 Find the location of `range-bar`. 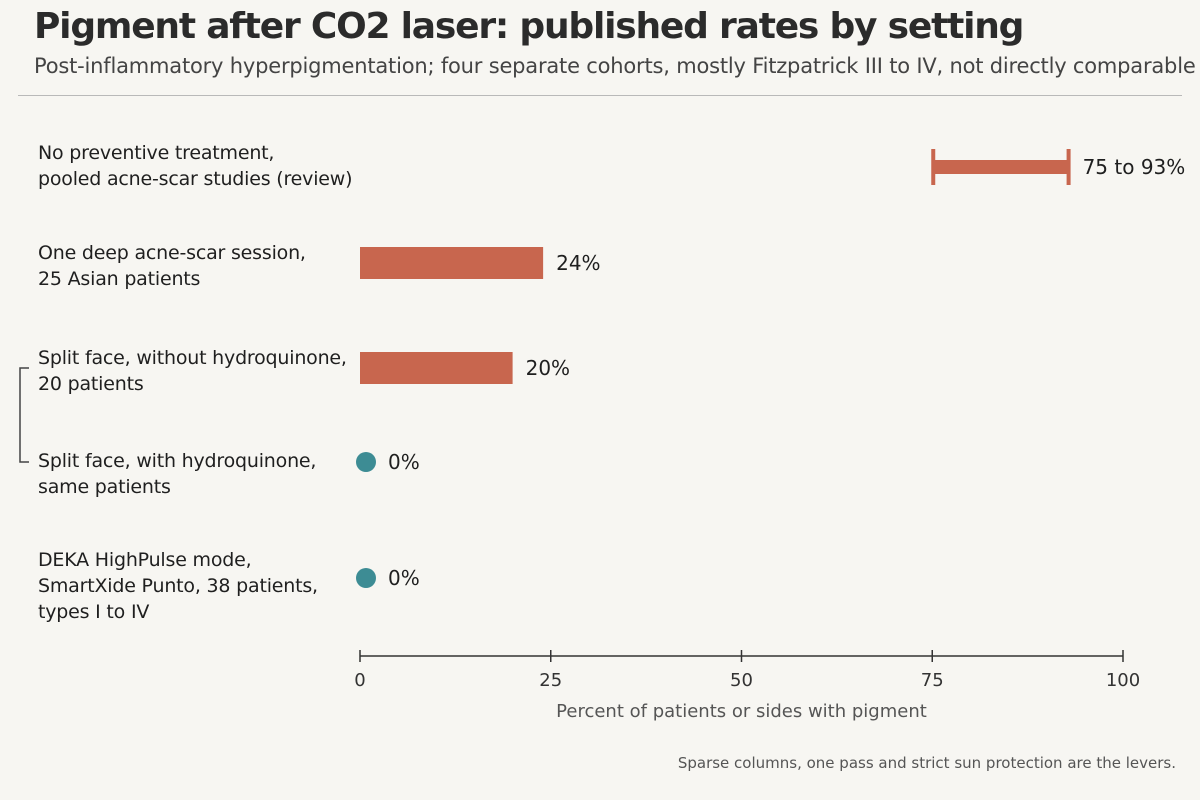

range-bar is located at coordinates (1001, 167).